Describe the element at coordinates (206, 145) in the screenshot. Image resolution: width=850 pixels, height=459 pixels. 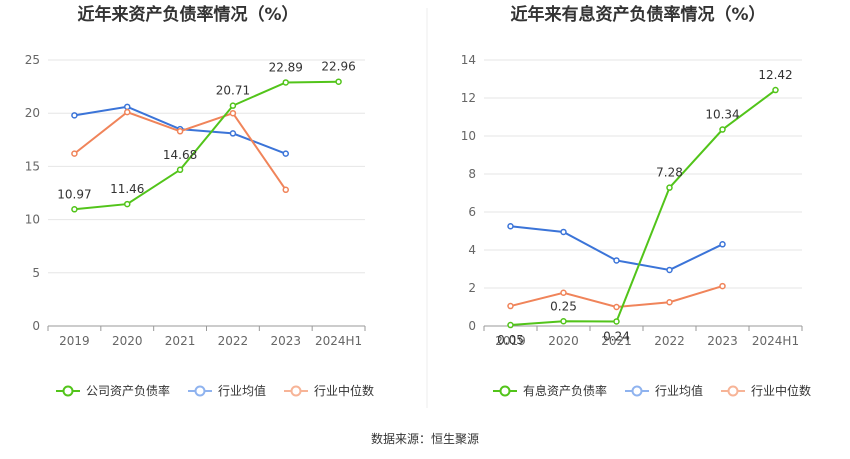
I see `series-line` at that location.